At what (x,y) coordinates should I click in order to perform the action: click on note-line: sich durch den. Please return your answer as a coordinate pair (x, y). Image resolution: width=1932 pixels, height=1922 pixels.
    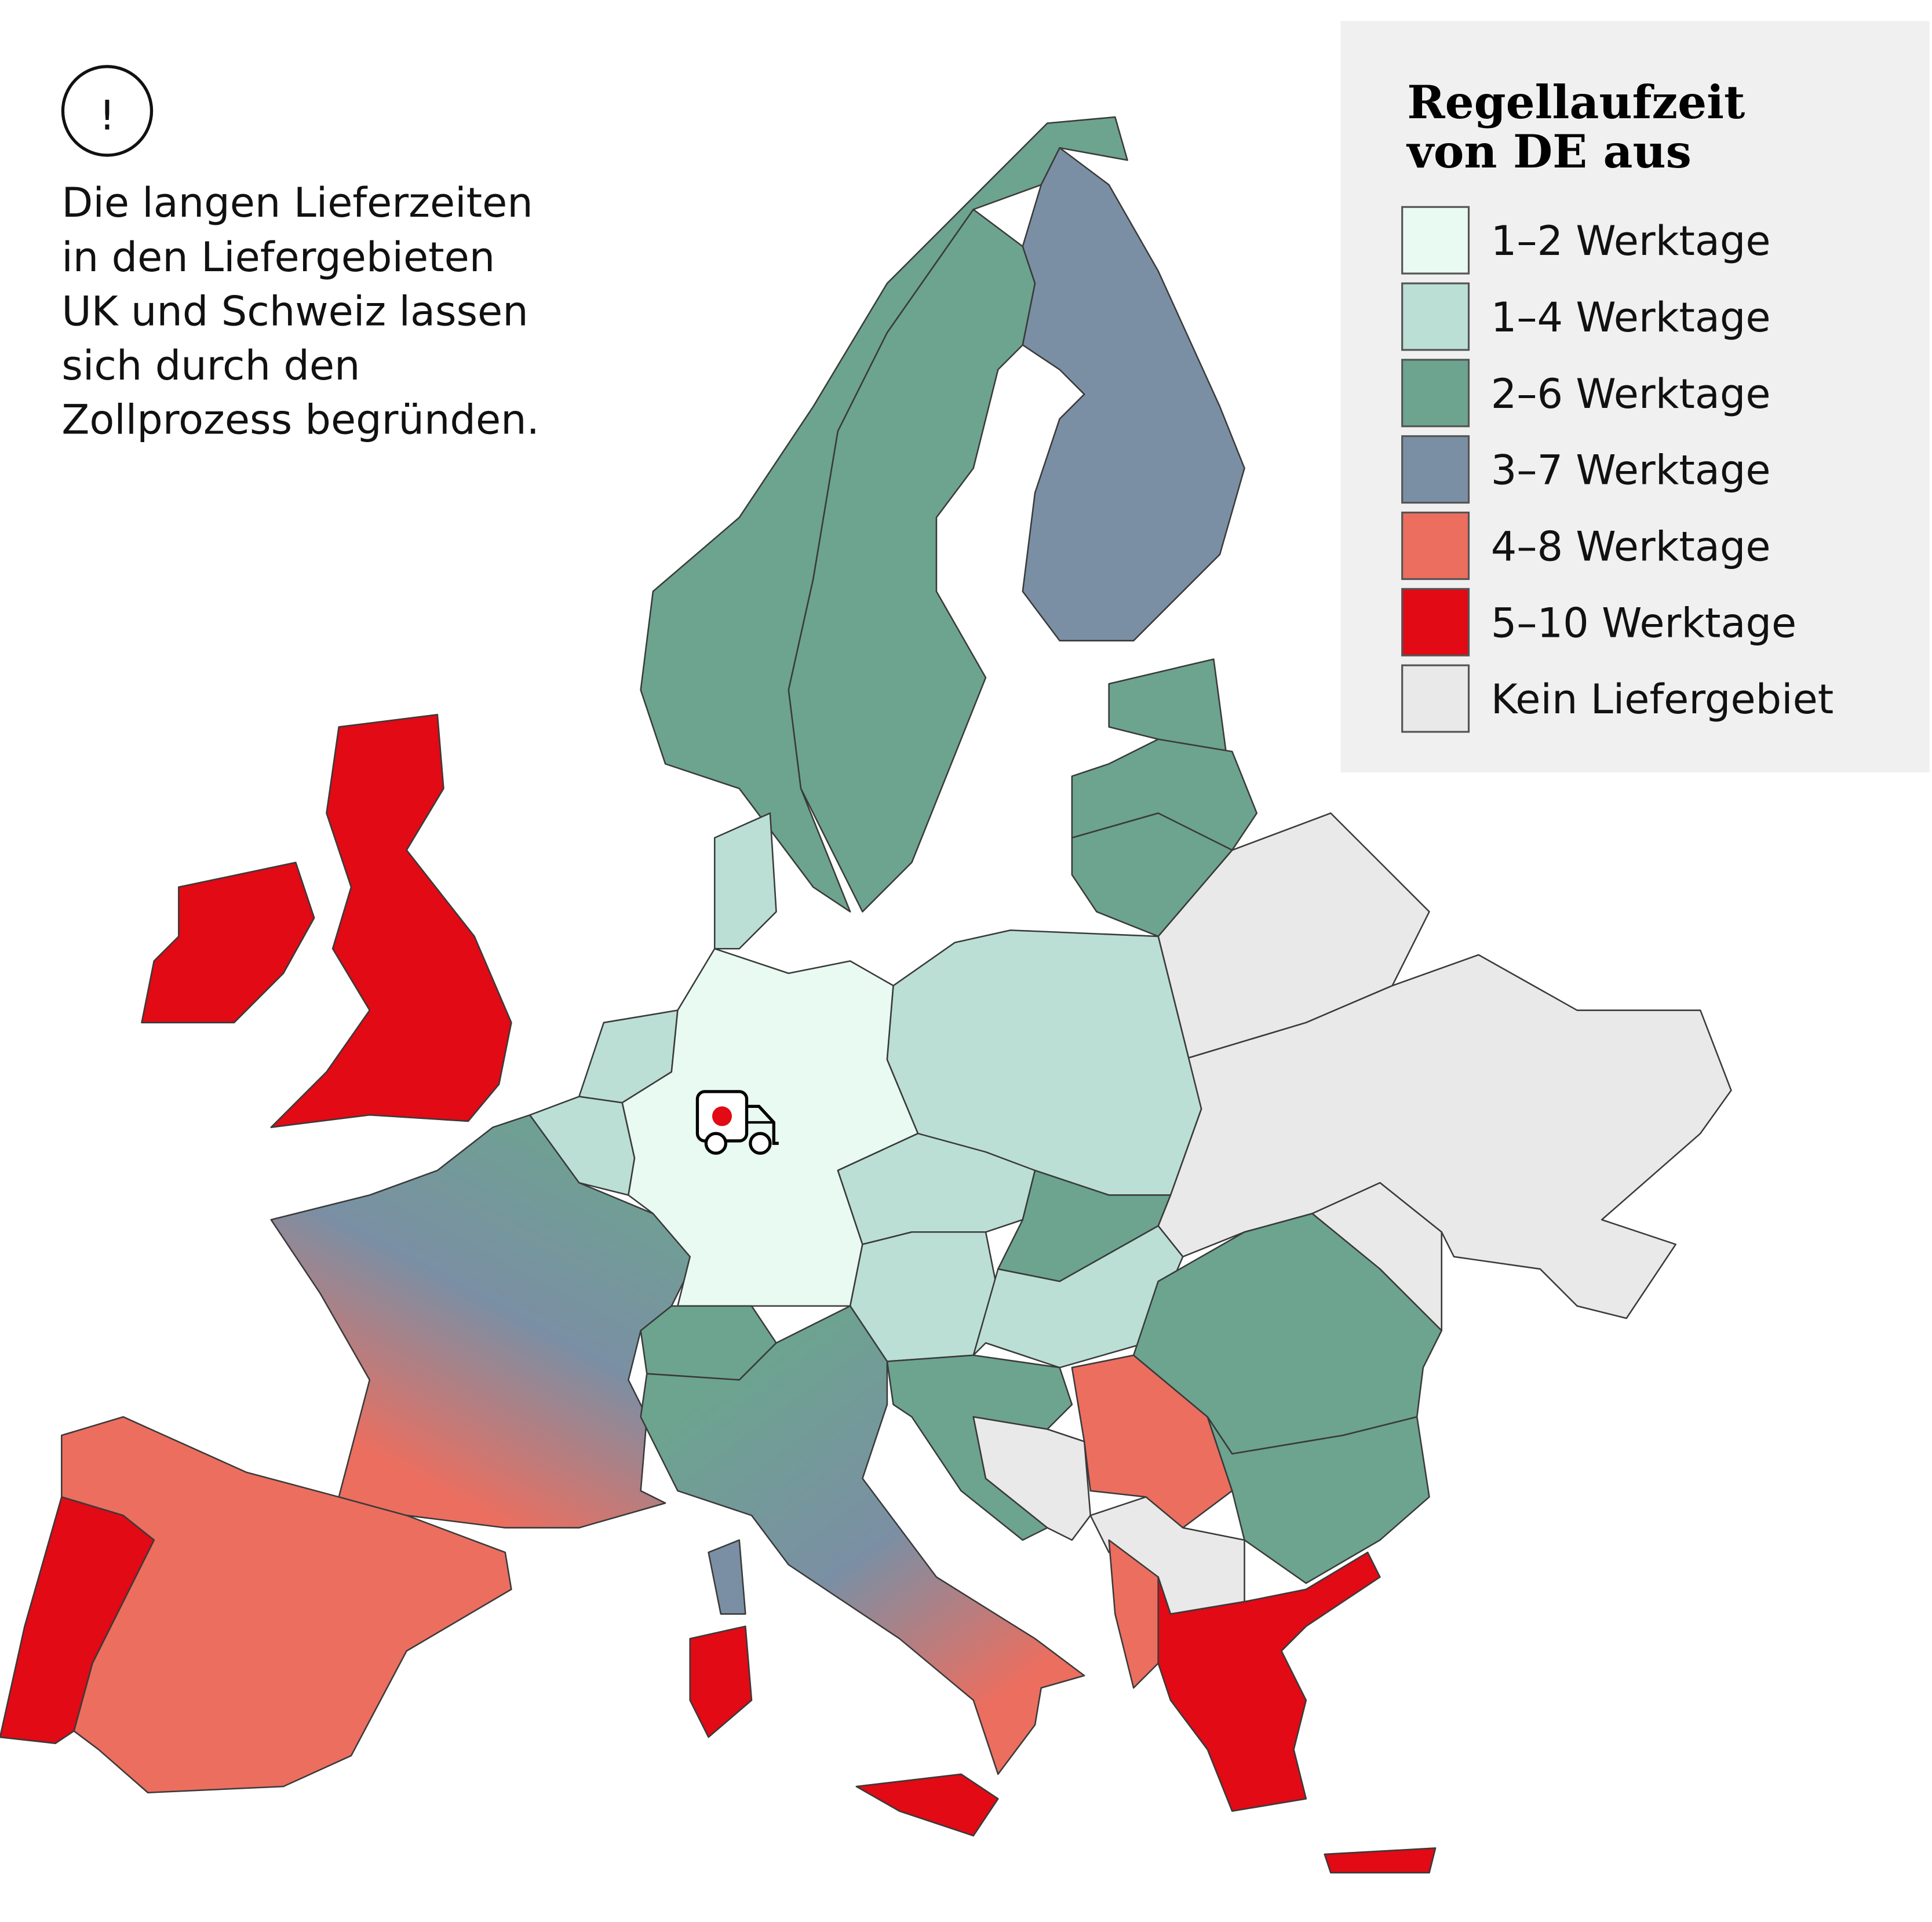
    Looking at the image, I should click on (210, 365).